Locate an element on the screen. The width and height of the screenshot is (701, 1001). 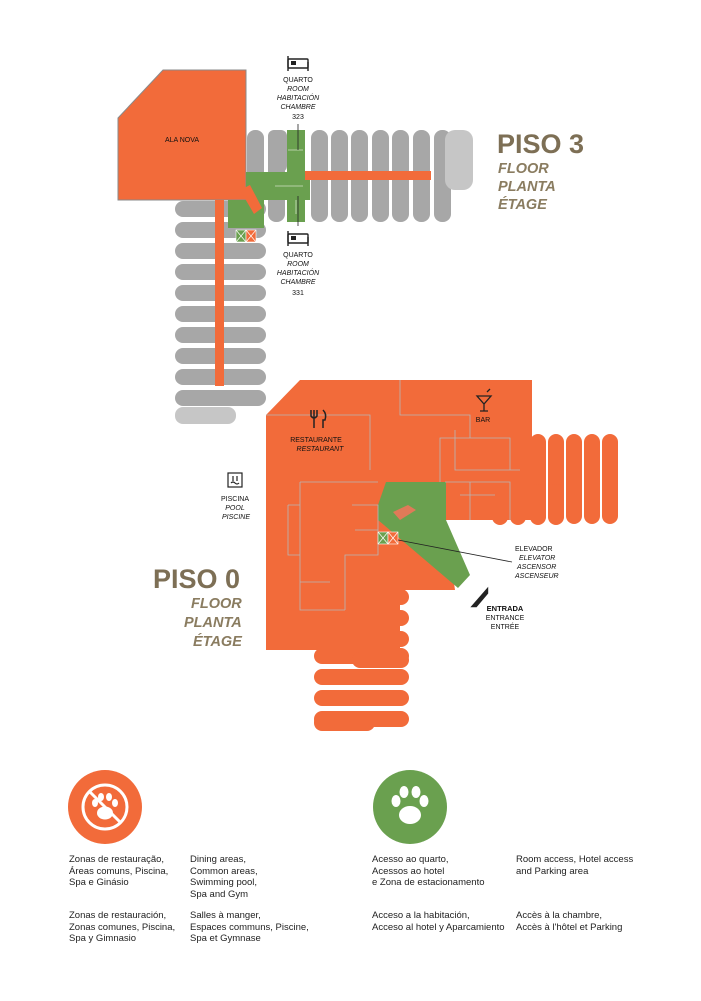
svg-text: ENTRANCE is located at coordinates (505, 618).